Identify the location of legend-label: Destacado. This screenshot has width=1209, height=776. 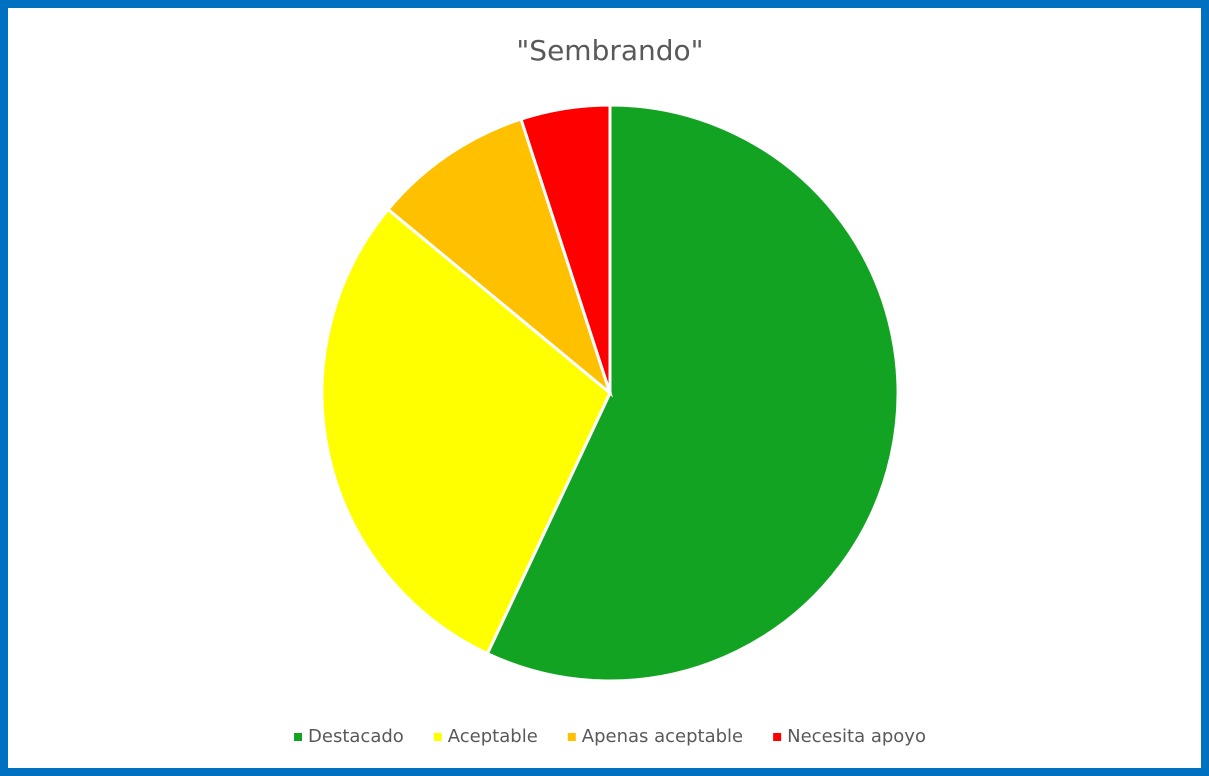
(356, 736).